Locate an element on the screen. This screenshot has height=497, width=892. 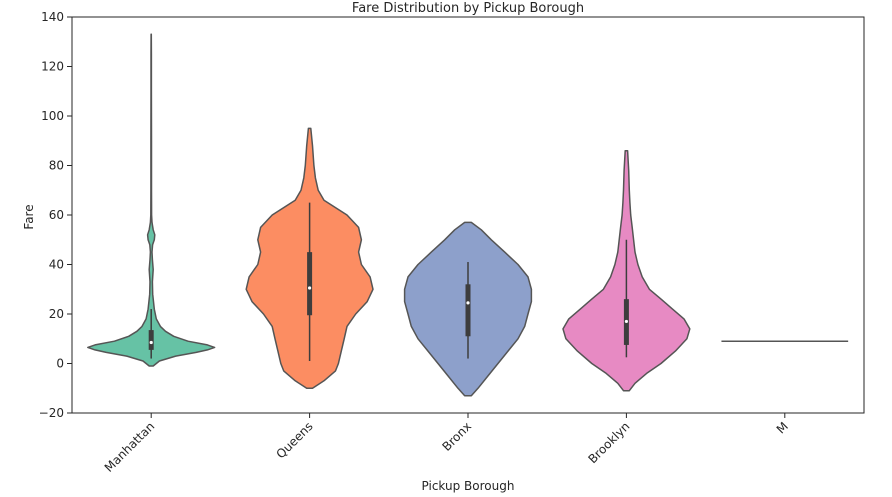
iqr-box-queens is located at coordinates (310, 284).